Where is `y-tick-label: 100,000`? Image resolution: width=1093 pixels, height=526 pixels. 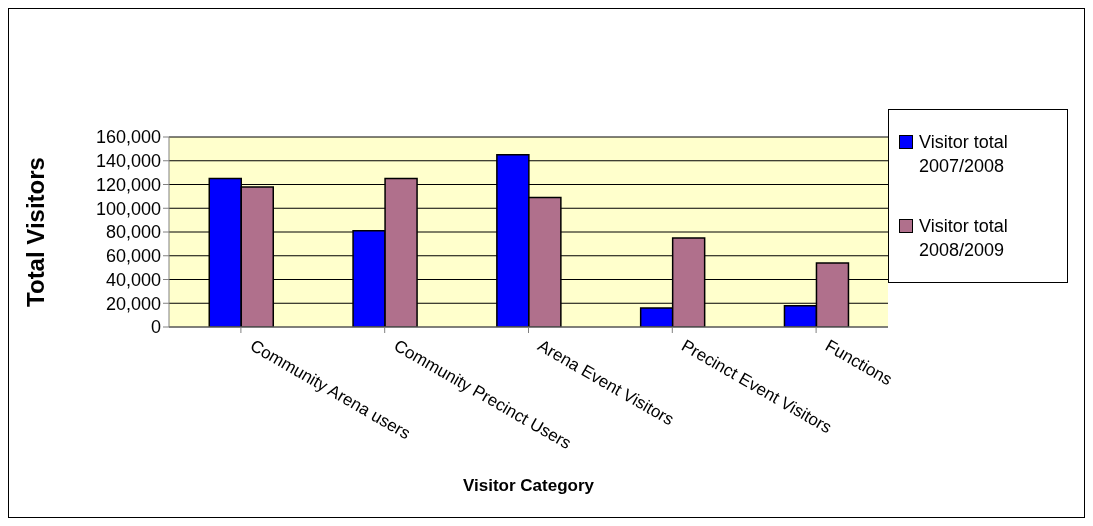 y-tick-label: 100,000 is located at coordinates (128, 208).